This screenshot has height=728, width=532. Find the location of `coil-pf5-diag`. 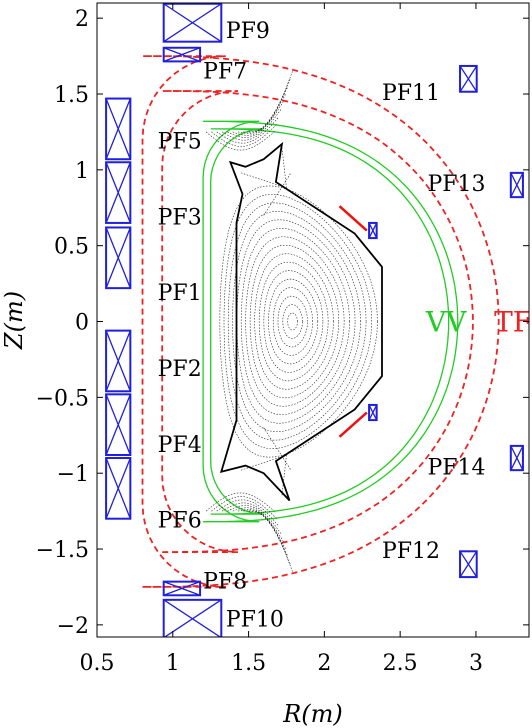

coil-pf5-diag is located at coordinates (118, 129).